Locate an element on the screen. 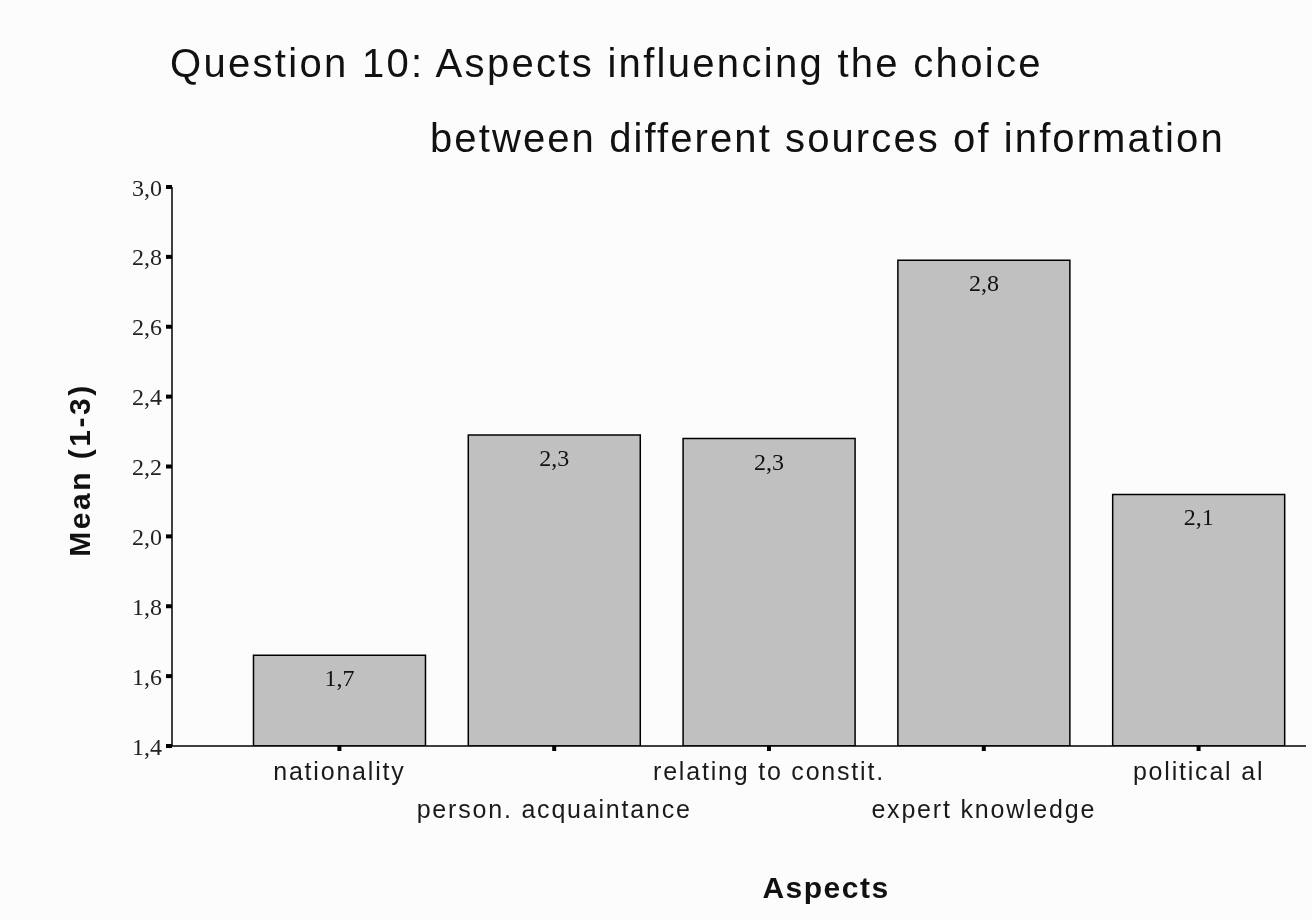 This screenshot has height=920, width=1312. chart-title: Question 10: Aspects influencing the choice is located at coordinates (606, 63).